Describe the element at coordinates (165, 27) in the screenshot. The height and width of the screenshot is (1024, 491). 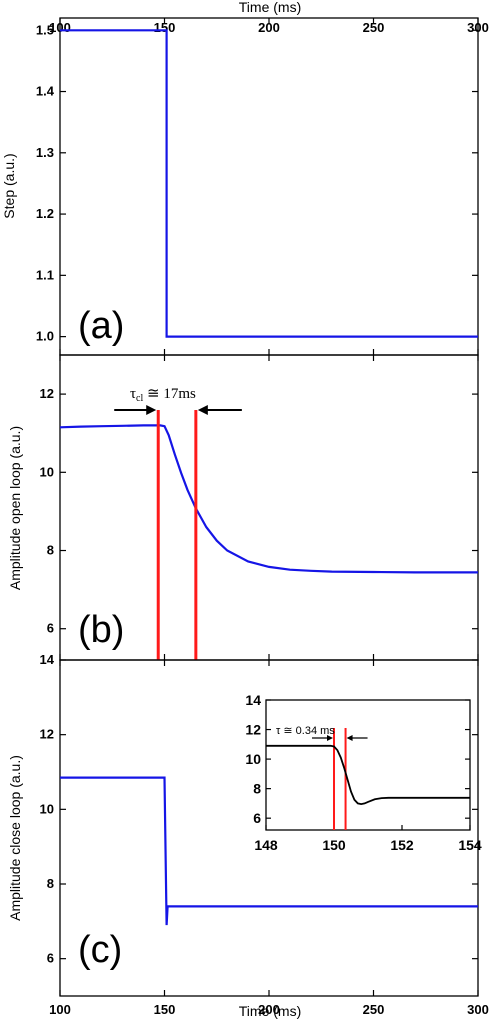
I see `xtick-top-label: 150` at that location.